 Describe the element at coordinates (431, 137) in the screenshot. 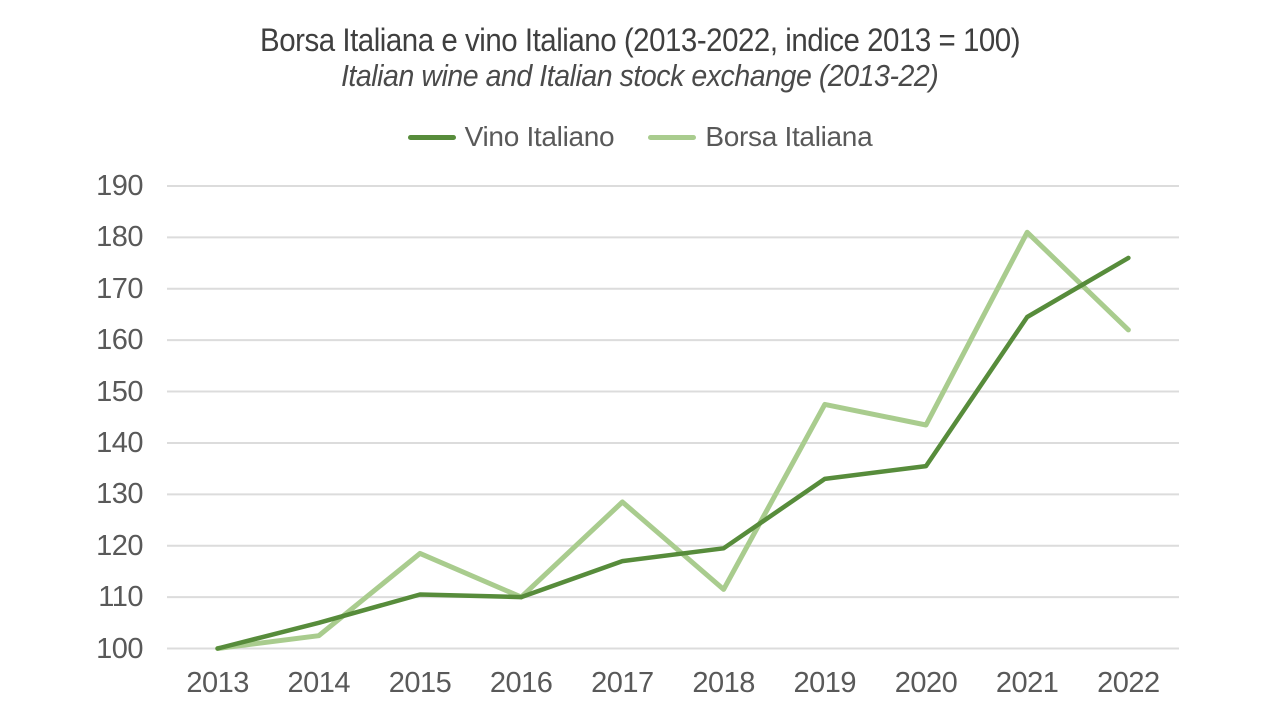

I see `vino-italiano-line-swatch-icon` at that location.